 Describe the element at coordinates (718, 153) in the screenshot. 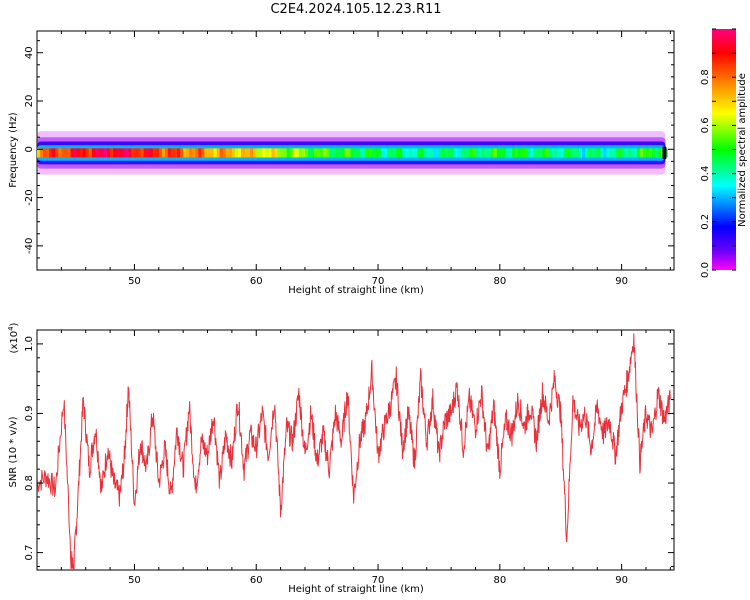

I see `colorbar-ticks: 0.0 0.2 0.4 0.6 0.8` at that location.